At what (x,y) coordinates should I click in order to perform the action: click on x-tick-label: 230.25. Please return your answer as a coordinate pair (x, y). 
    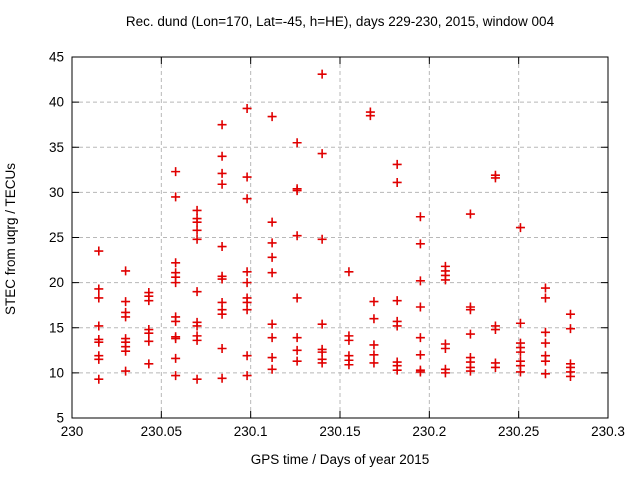
    Looking at the image, I should click on (518, 431).